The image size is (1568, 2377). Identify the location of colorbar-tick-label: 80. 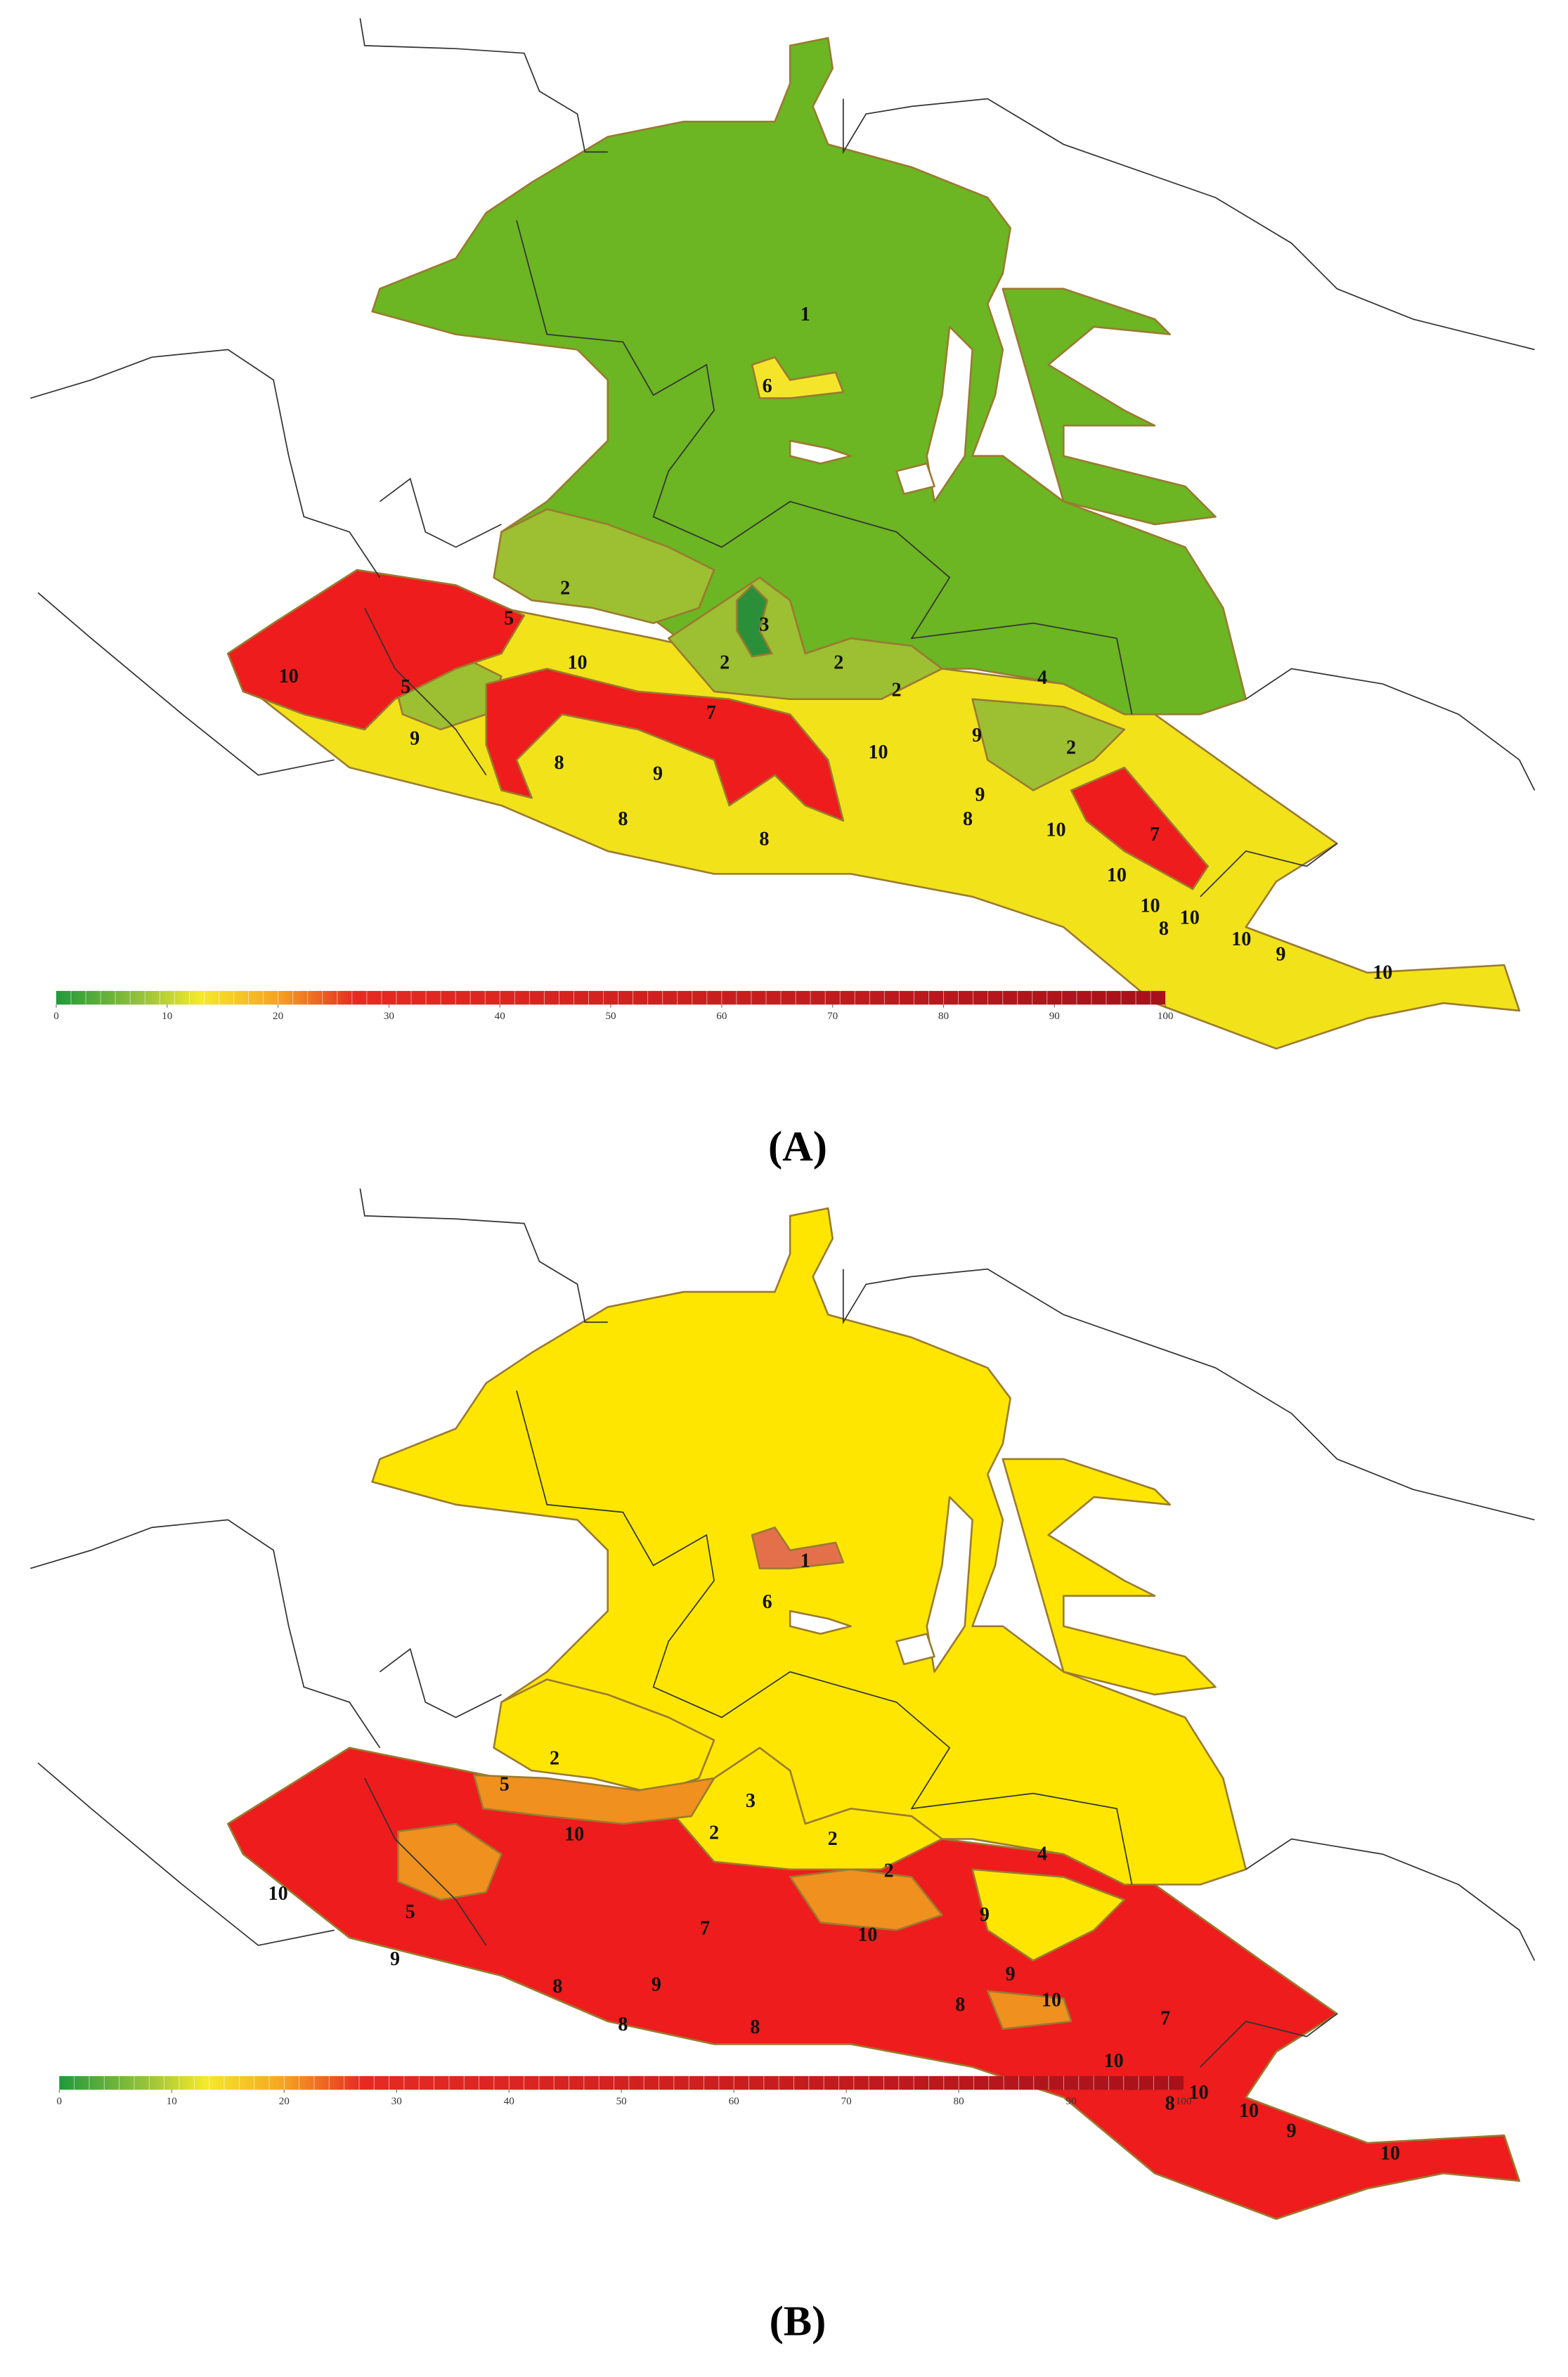
(959, 2101).